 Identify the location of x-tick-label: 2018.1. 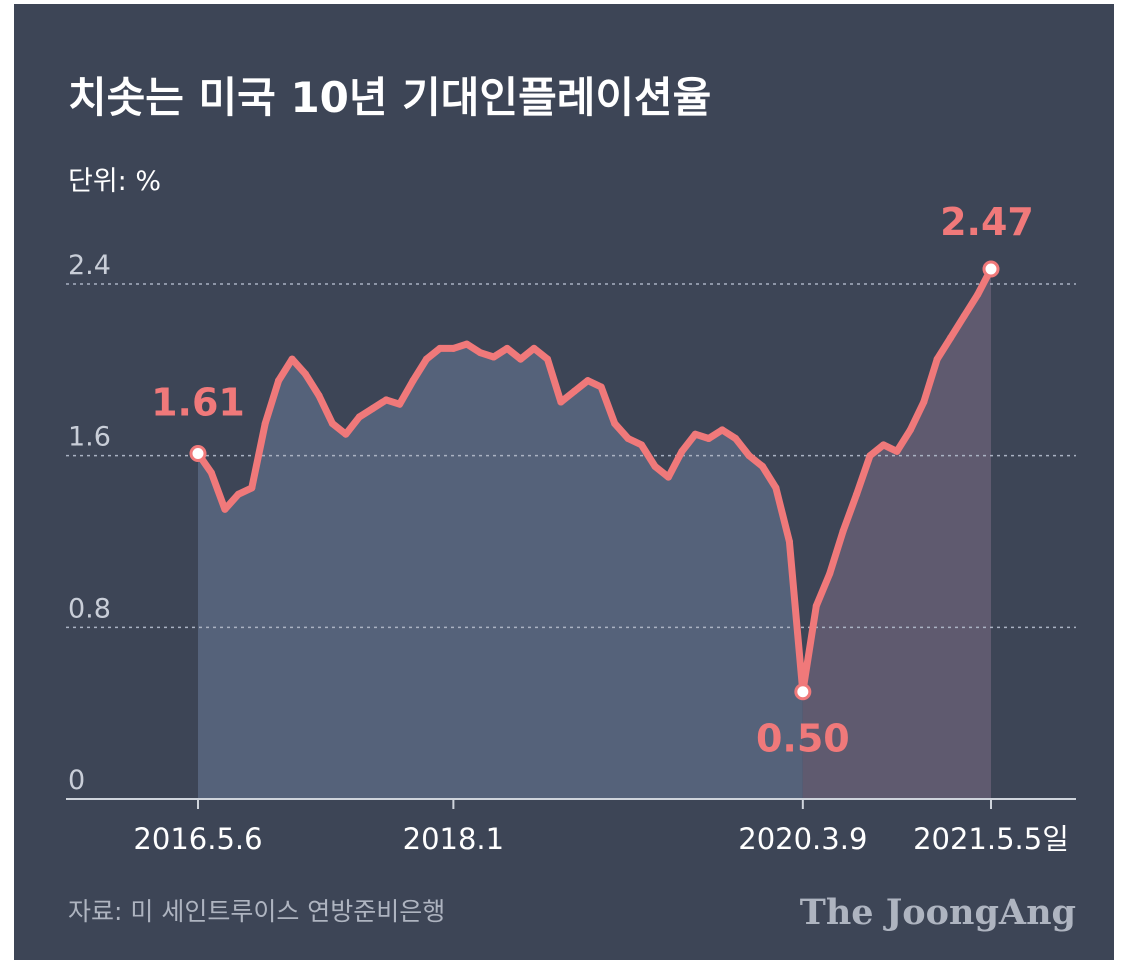
(453, 839).